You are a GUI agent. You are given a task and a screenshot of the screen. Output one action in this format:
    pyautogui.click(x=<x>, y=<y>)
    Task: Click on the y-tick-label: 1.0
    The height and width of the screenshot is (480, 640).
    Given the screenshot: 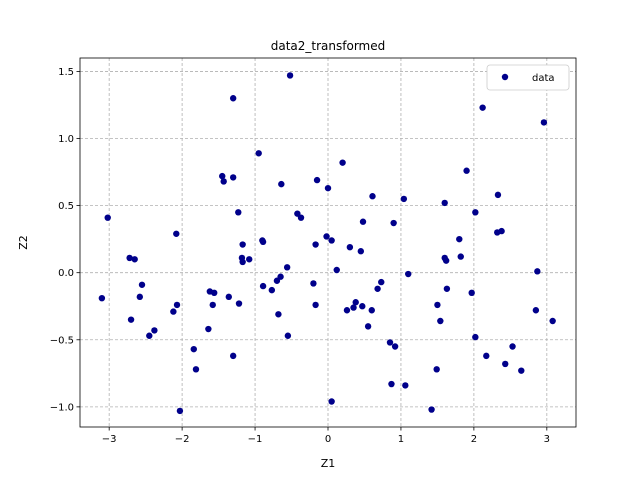 What is the action you would take?
    pyautogui.click(x=66, y=139)
    